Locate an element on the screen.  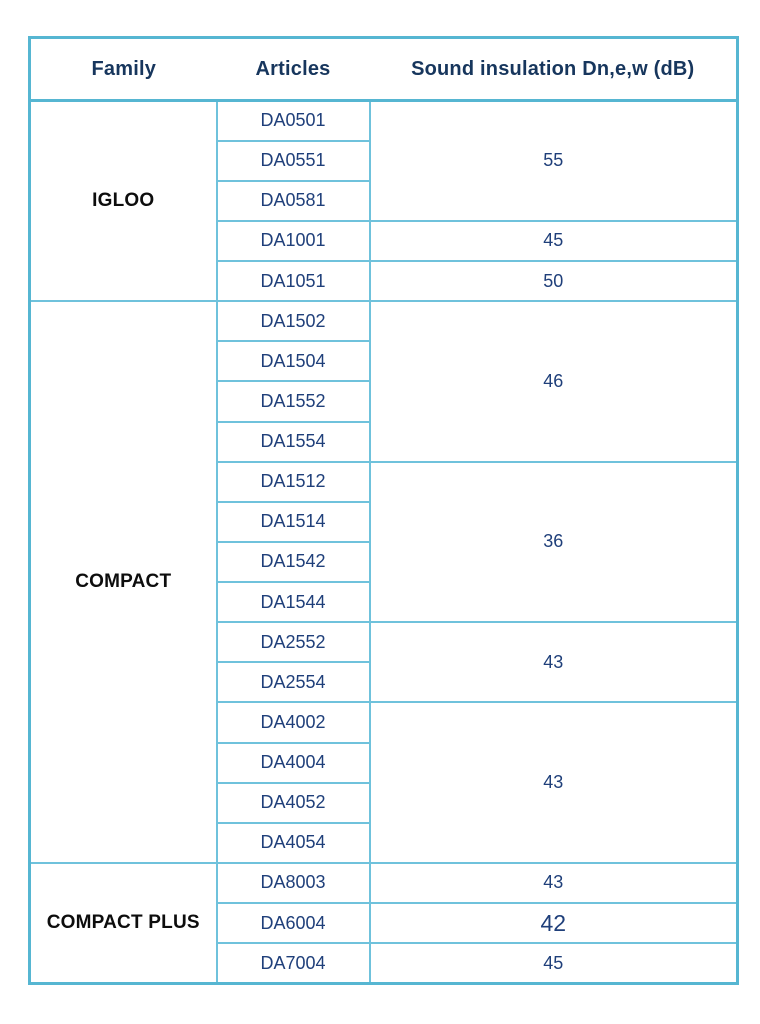
article-cell: DA2552 is located at coordinates (293, 642).